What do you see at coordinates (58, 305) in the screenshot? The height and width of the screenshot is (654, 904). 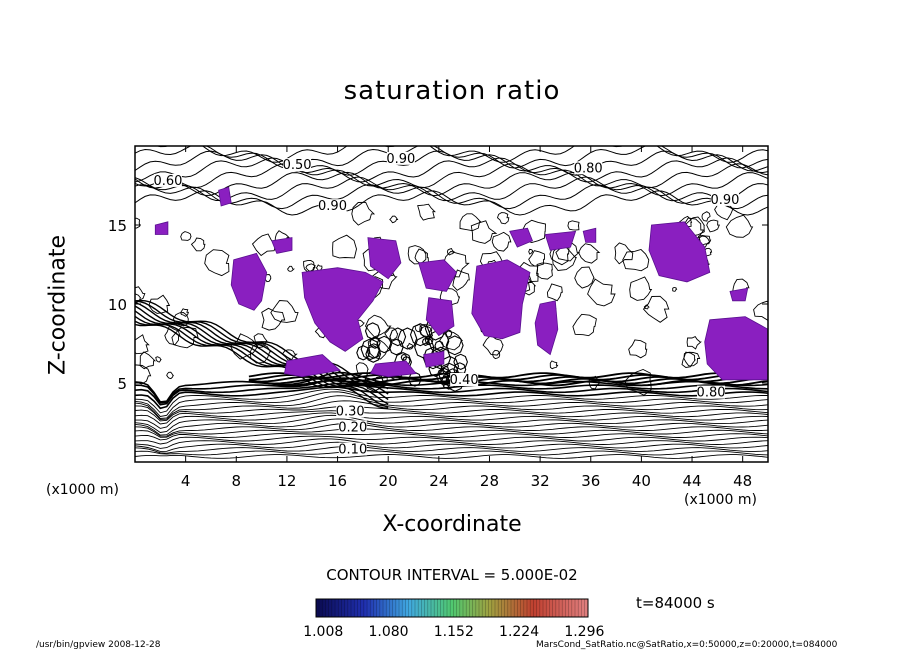 I see `y-axis-label: Z-coordinate` at bounding box center [58, 305].